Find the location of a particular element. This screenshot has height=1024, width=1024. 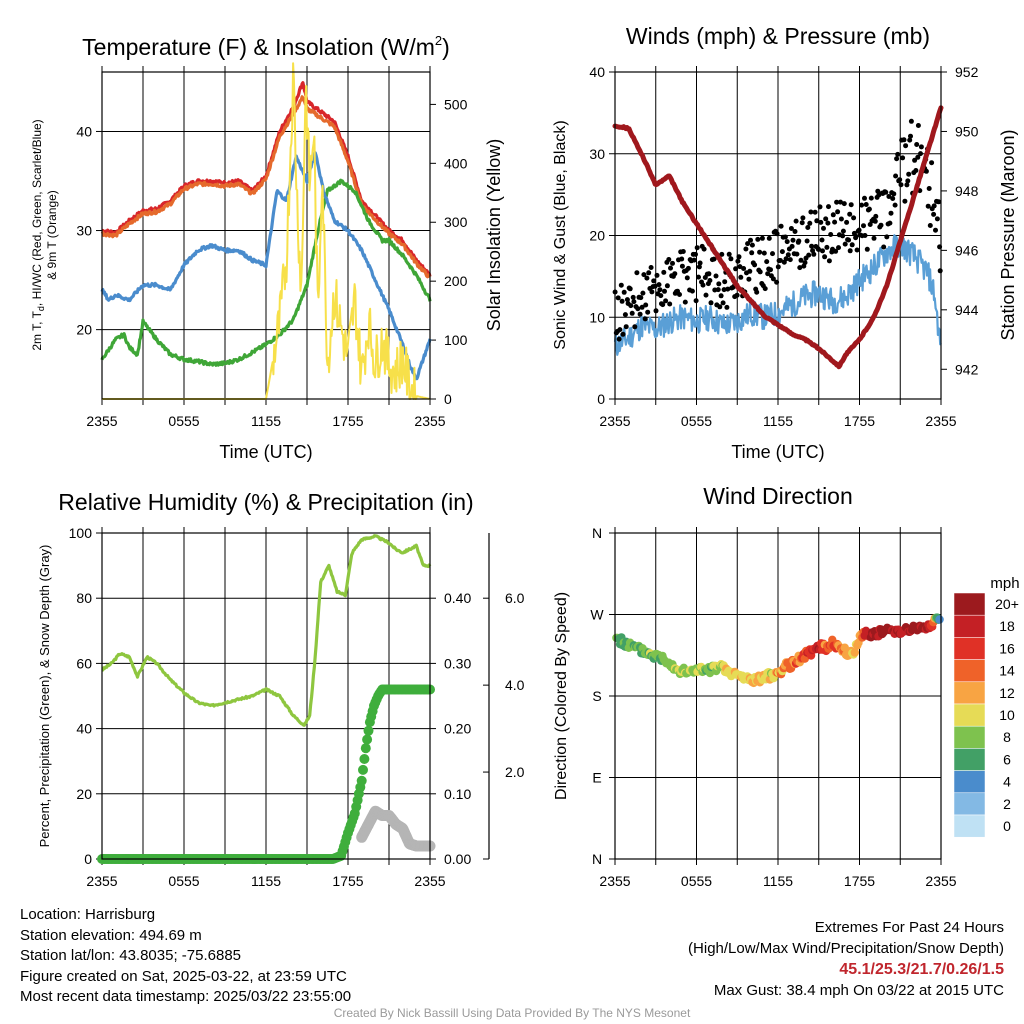

y-tick-label: 0 is located at coordinates (88, 859).